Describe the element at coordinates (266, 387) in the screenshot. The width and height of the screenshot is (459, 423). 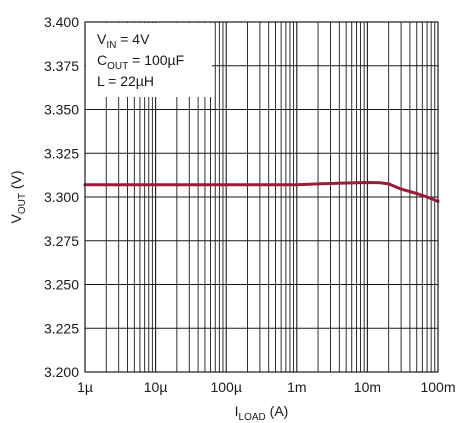
I see `x-tick-labels: 1µ 10µ 100µ 1m 10m 100m` at that location.